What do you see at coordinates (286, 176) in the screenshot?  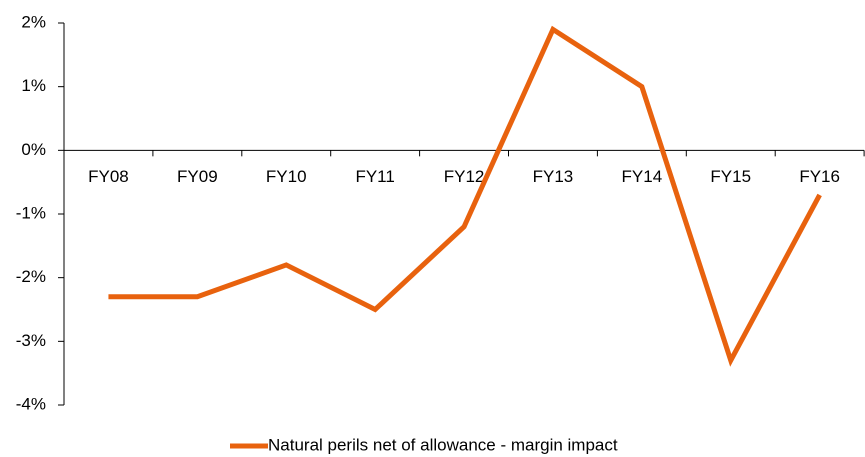 I see `x-tick-label: FY10` at bounding box center [286, 176].